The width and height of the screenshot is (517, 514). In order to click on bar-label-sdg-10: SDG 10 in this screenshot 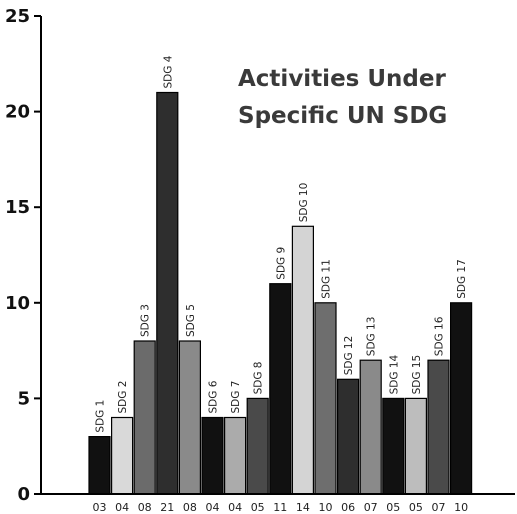, I will do `click(304, 203)`.